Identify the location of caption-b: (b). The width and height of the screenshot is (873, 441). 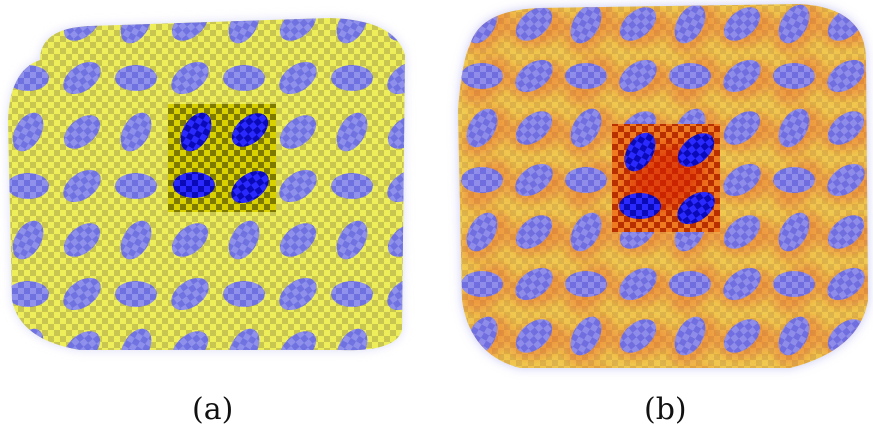
(665, 409).